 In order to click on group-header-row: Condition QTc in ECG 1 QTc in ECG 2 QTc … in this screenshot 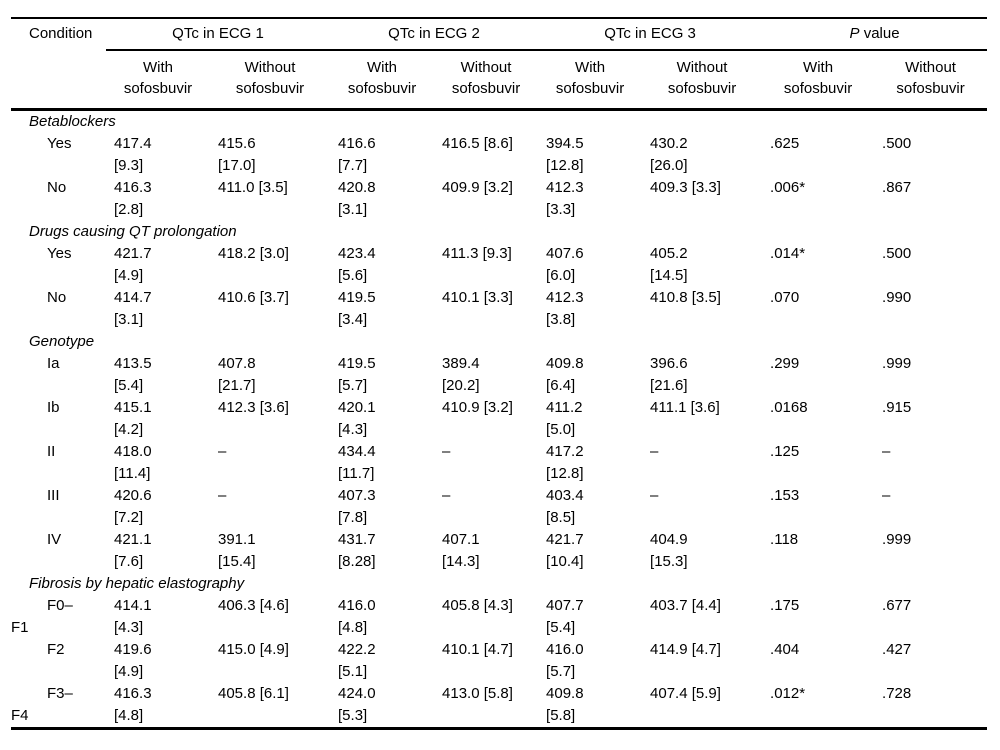, I will do `click(499, 34)`.